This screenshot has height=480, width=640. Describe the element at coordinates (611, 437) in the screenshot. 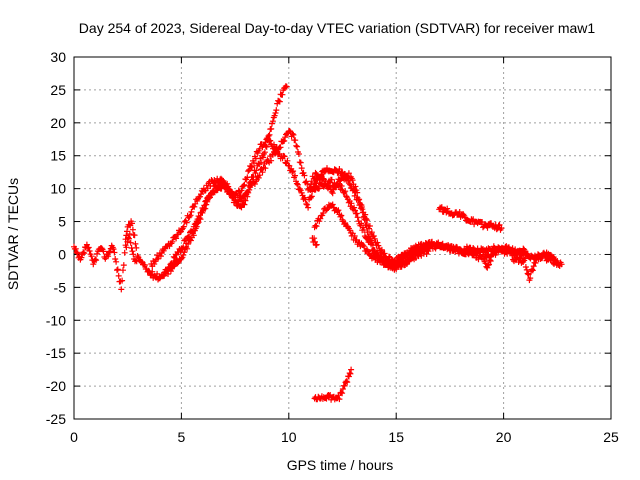

I see `x-tick-label: 25` at that location.